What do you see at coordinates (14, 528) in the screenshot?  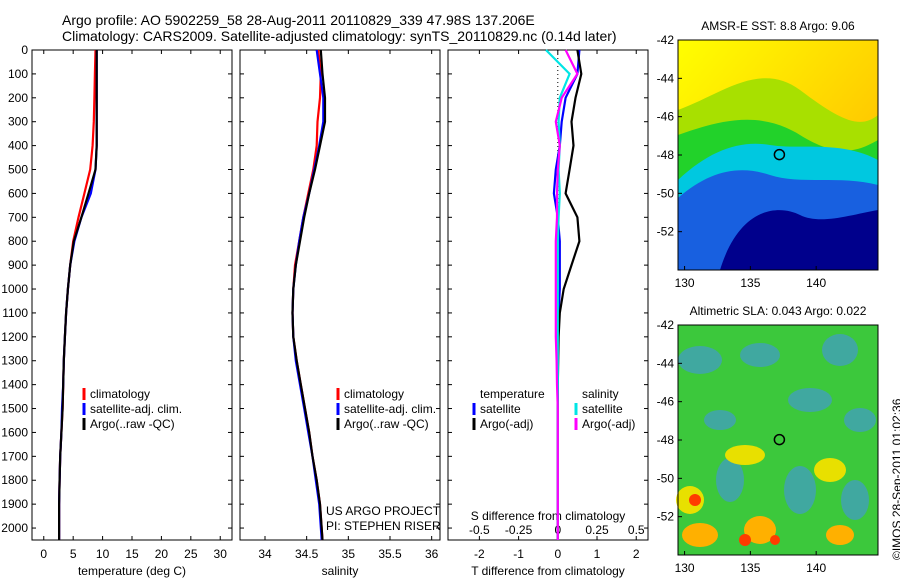 I see `y-tick-label: 2000` at bounding box center [14, 528].